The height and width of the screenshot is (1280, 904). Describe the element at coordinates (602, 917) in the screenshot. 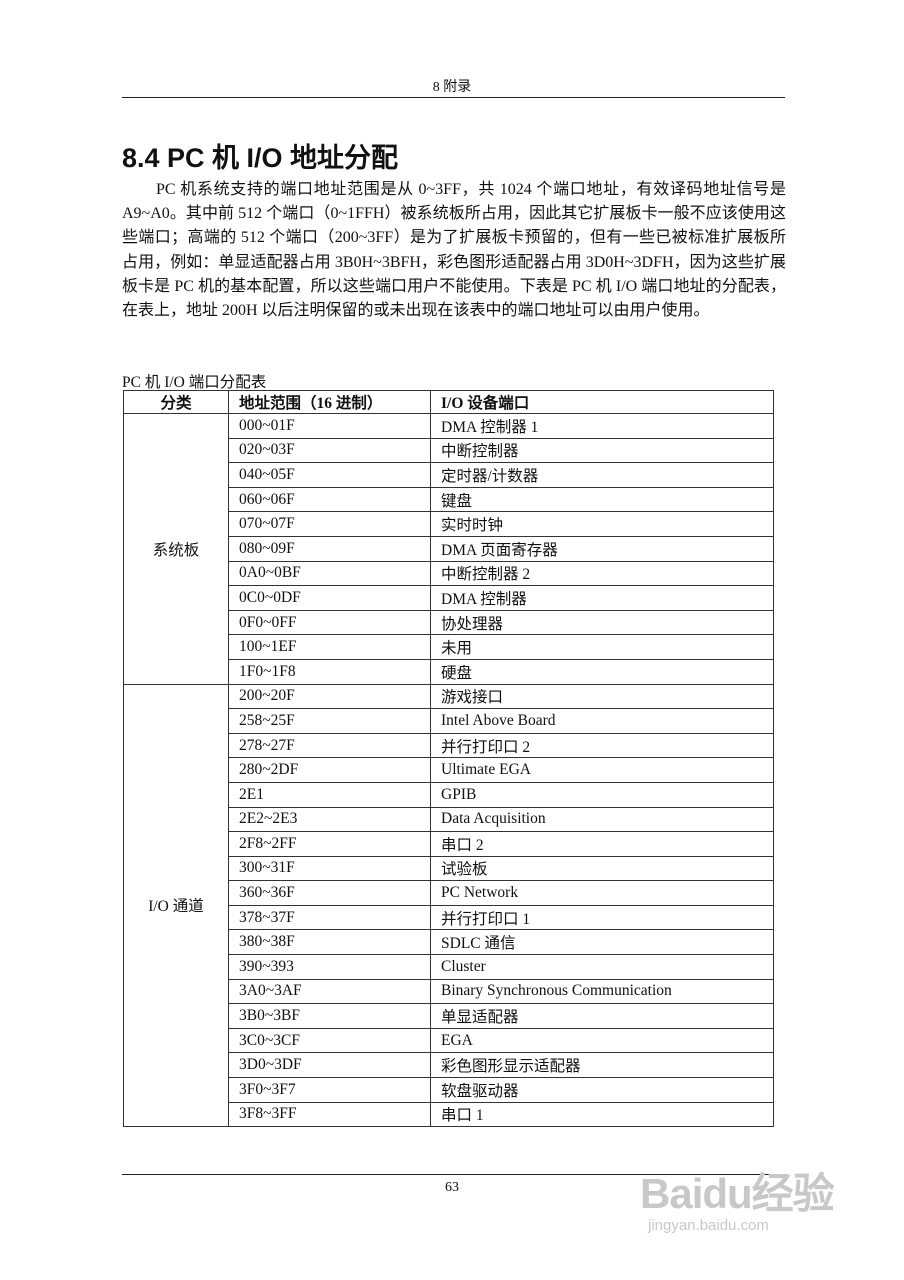

I see `device-port-cell: 并行打印口 1` at that location.